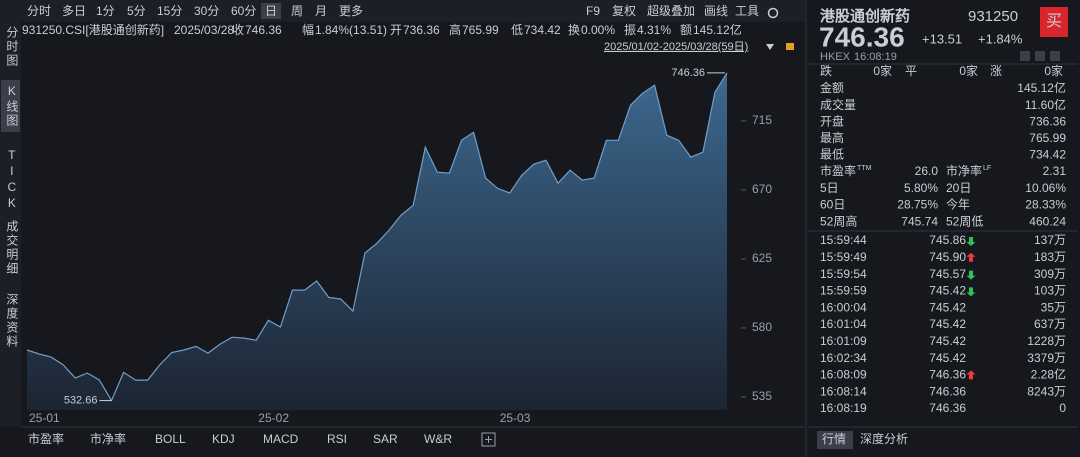  I want to click on summary-label: 最高, so click(832, 137).